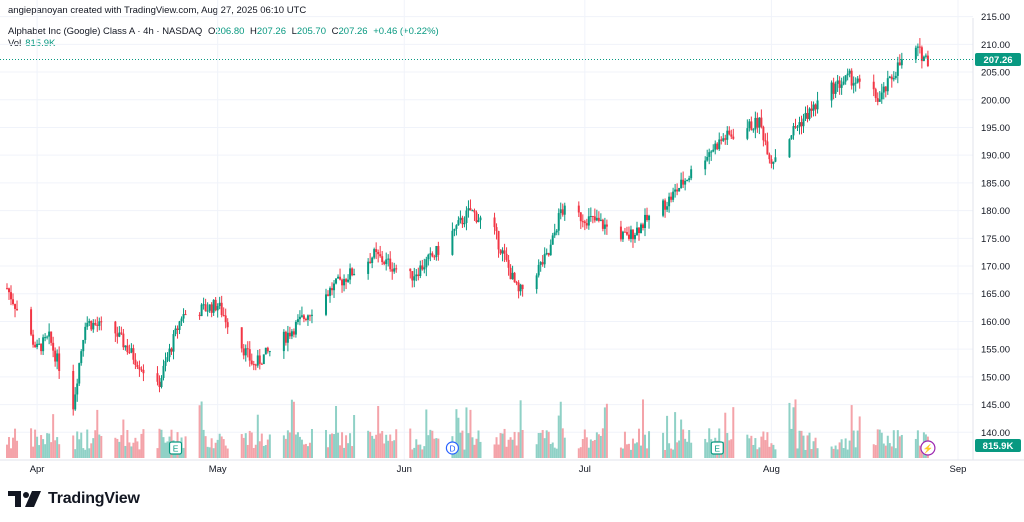 The height and width of the screenshot is (522, 1024). I want to click on time-tick-label: May, so click(218, 469).